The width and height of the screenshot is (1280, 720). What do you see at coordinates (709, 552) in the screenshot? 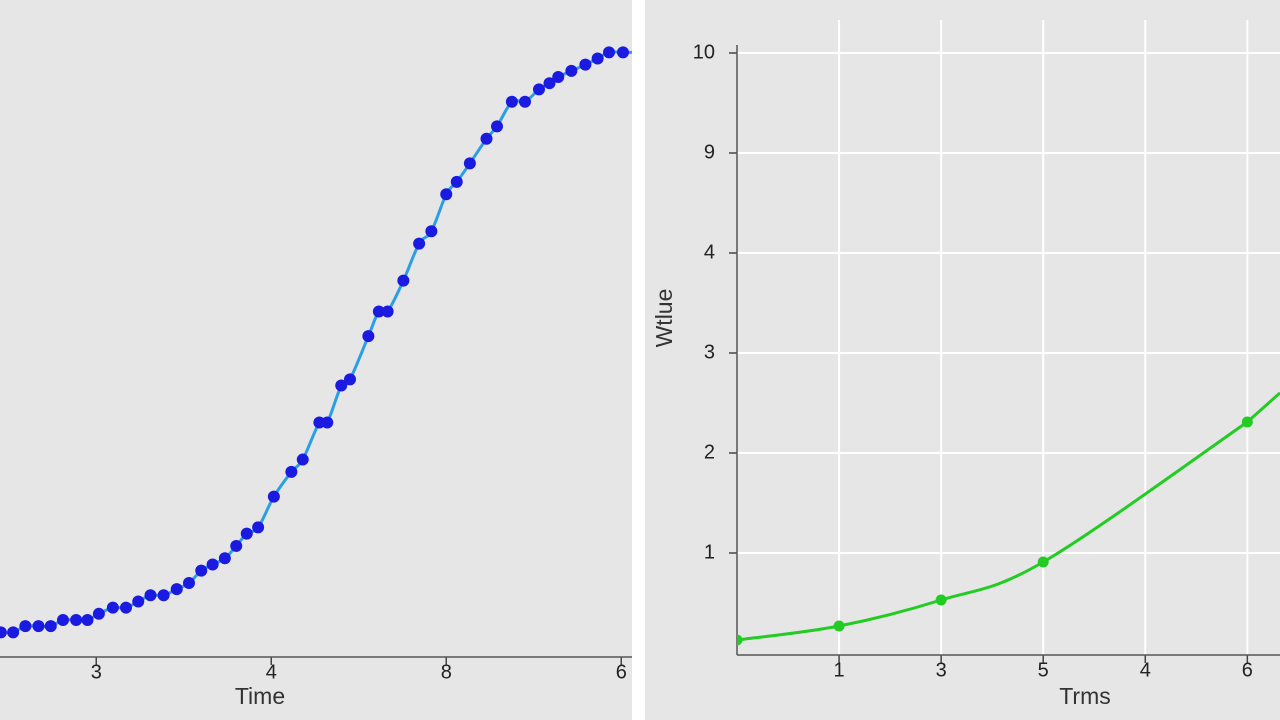
I see `y-tick-label: 1` at bounding box center [709, 552].